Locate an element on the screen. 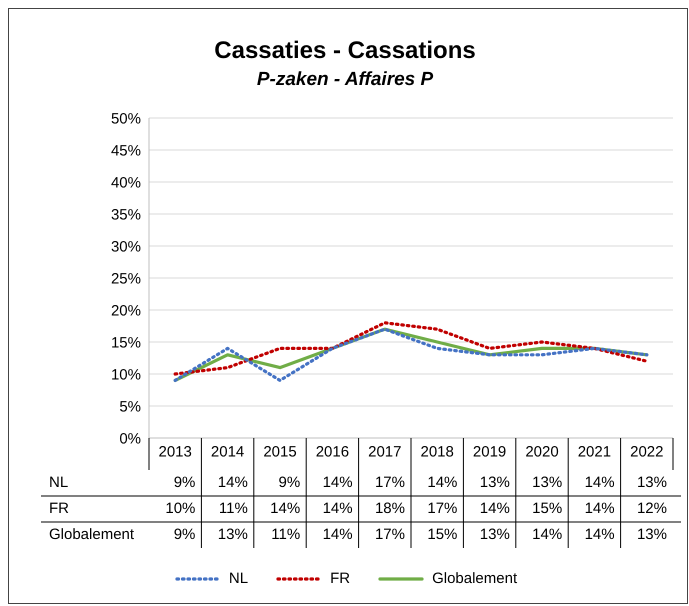 This screenshot has width=689, height=606. y-tick-label: 40% is located at coordinates (125, 183).